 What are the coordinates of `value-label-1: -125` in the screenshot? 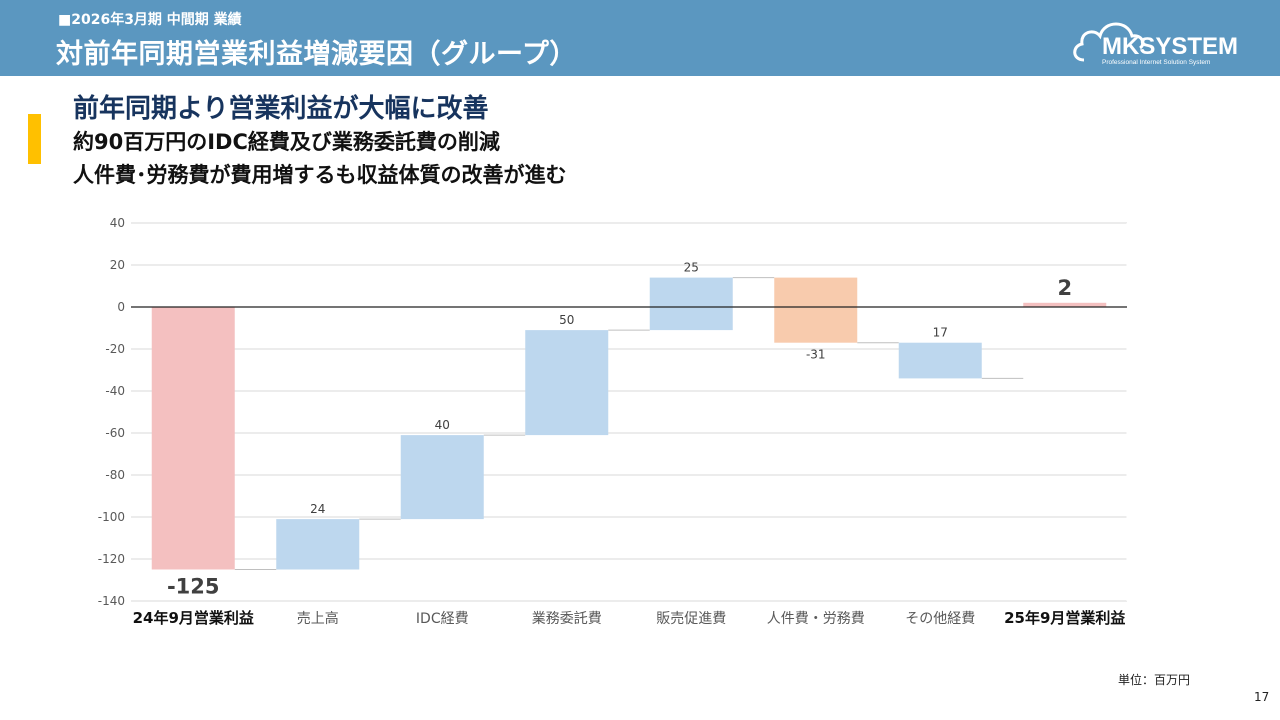 It's located at (193, 587).